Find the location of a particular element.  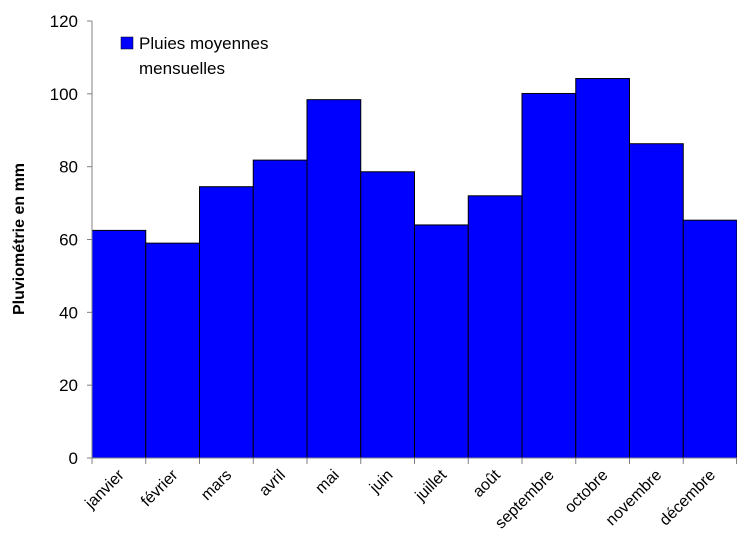

x-tick-label-janvier: janvier is located at coordinates (105, 489).